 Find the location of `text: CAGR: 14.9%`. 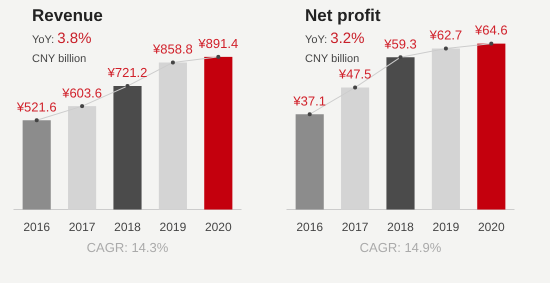

text: CAGR: 14.9% is located at coordinates (400, 247).